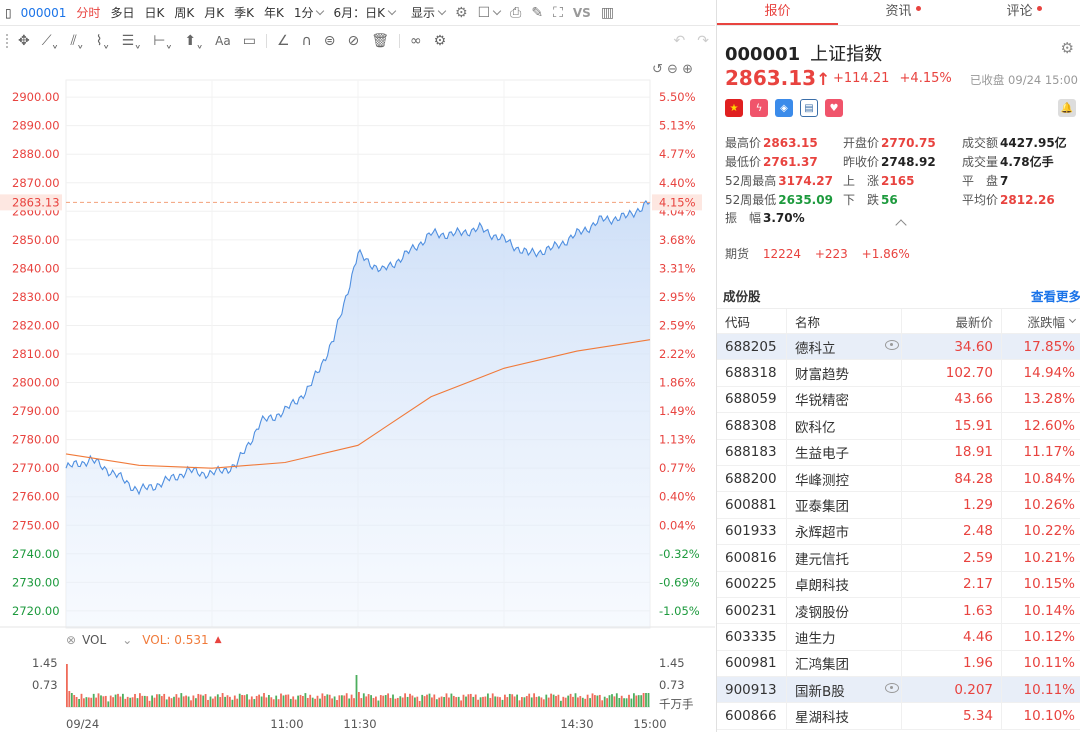 The height and width of the screenshot is (732, 1080). What do you see at coordinates (898, 479) in the screenshot?
I see `table-row: 688200 华峰测控 84.28 10.84%` at bounding box center [898, 479].